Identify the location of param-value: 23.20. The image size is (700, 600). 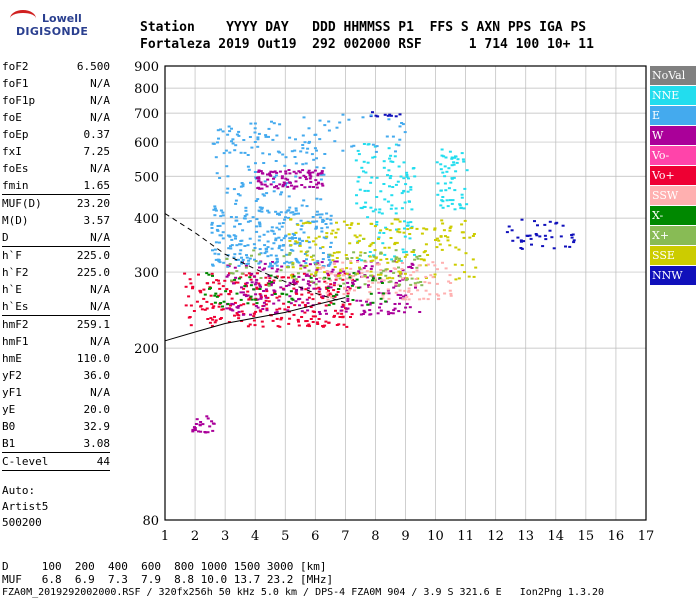
(93, 203).